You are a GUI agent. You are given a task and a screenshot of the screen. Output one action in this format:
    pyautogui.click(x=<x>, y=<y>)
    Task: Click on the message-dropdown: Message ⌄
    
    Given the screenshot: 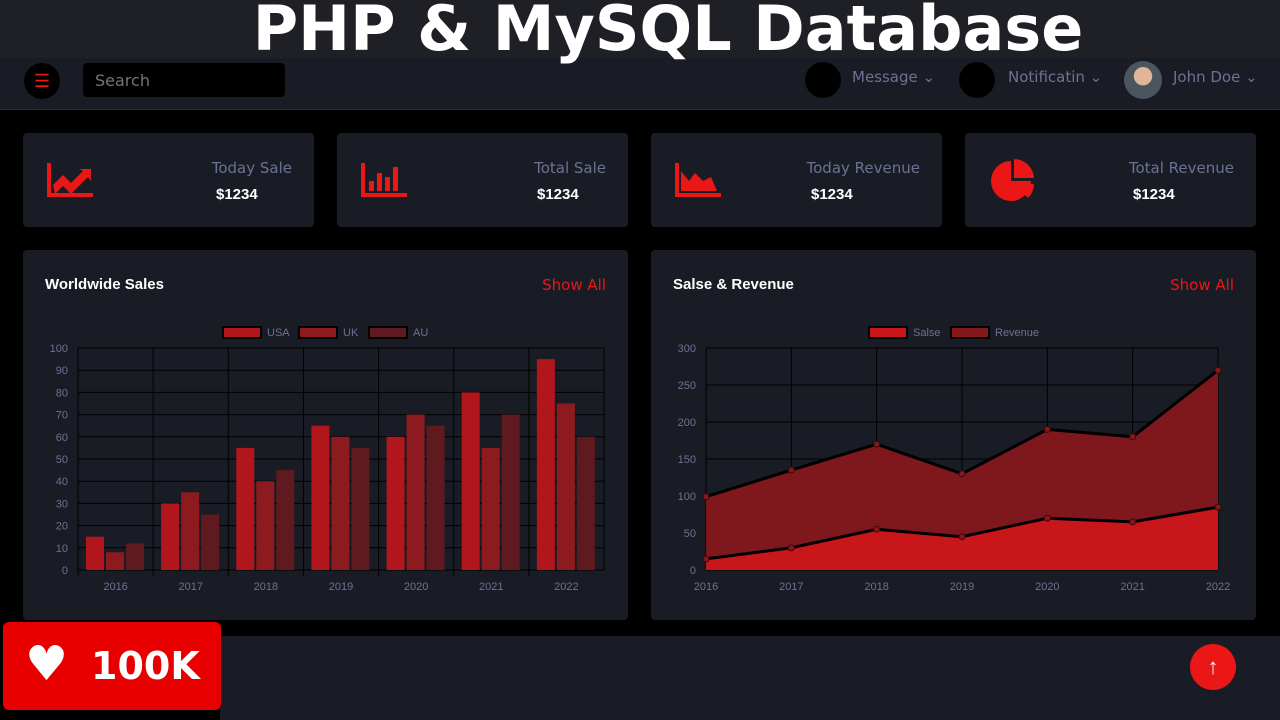 What is the action you would take?
    pyautogui.click(x=894, y=77)
    